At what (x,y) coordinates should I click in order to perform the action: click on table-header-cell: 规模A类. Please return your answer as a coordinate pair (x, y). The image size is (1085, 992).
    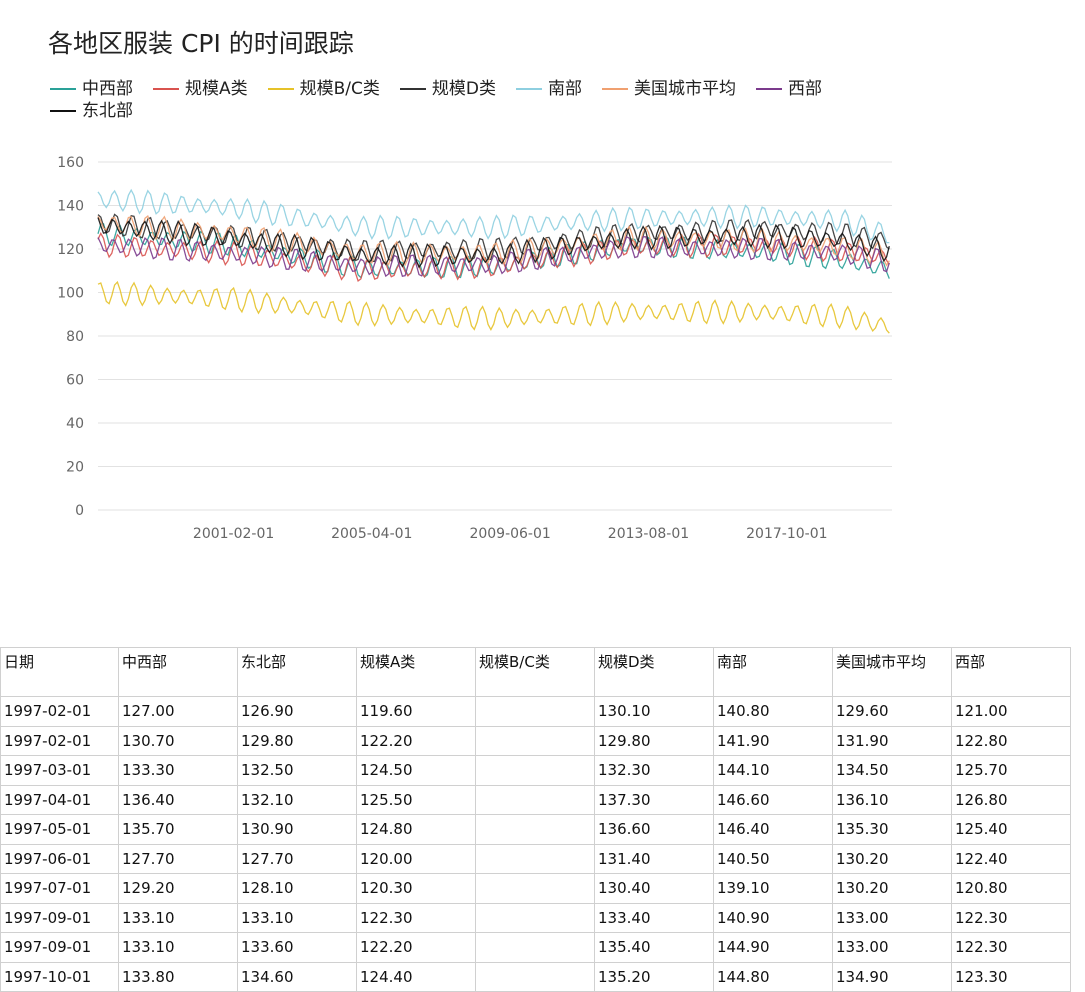
    Looking at the image, I should click on (416, 672).